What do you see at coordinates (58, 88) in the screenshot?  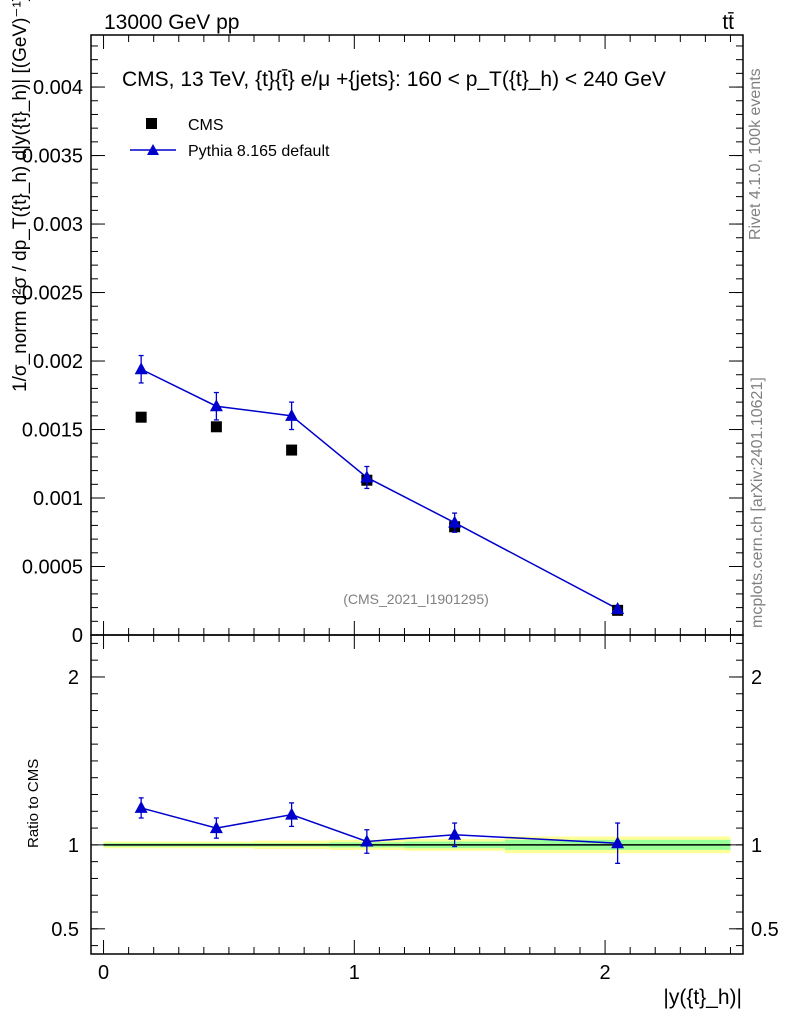 I see `main-y-tick-label: 0.004` at bounding box center [58, 88].